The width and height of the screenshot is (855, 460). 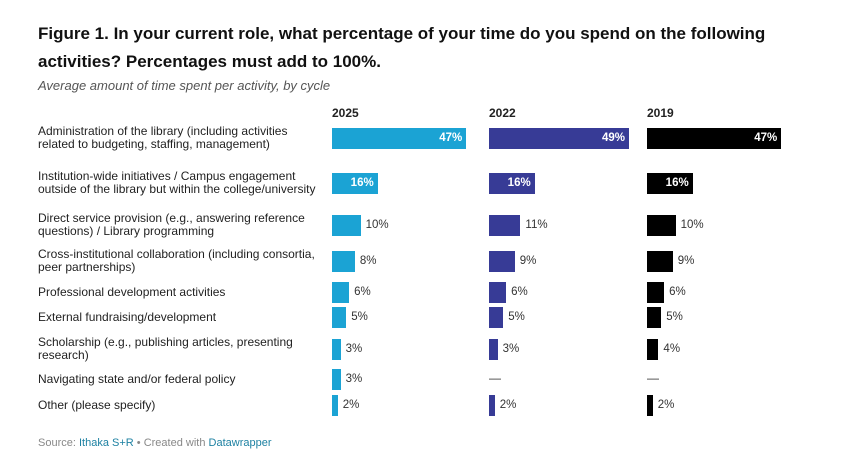 I want to click on value-label-2025-8: 2%, so click(x=351, y=405).